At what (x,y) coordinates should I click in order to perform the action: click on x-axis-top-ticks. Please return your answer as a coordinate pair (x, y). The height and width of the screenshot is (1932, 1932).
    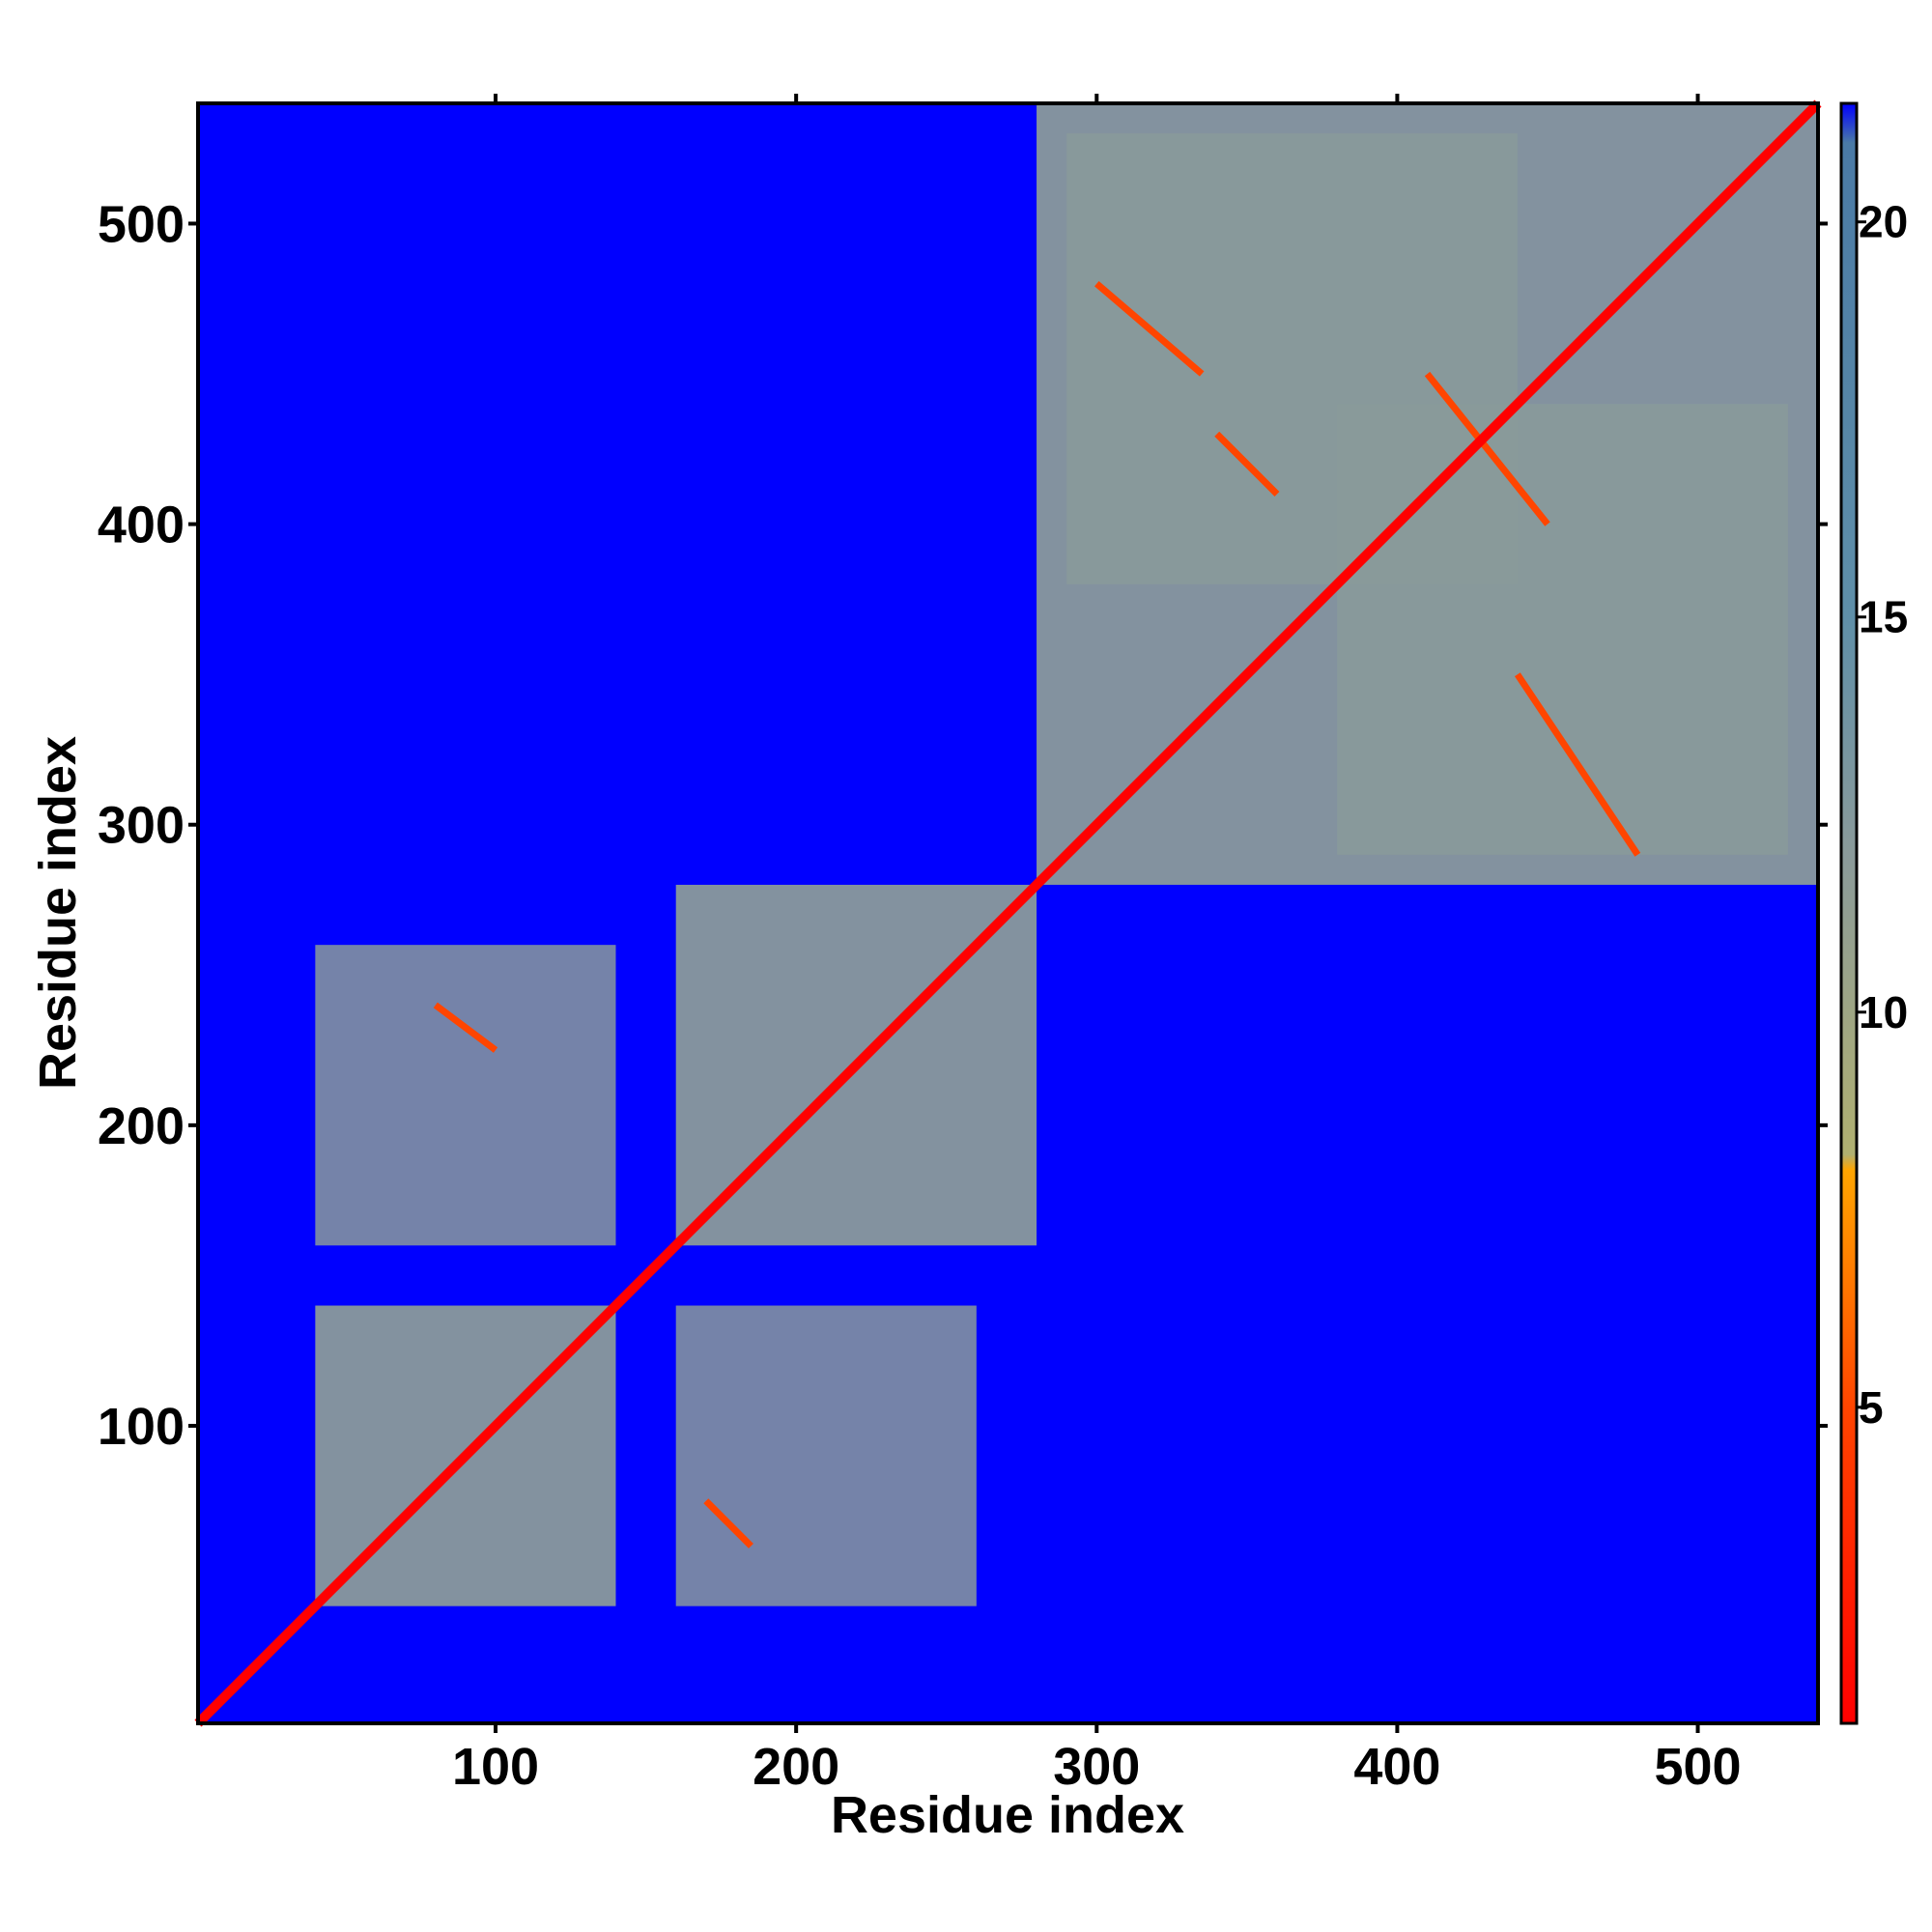
    Looking at the image, I should click on (1097, 98).